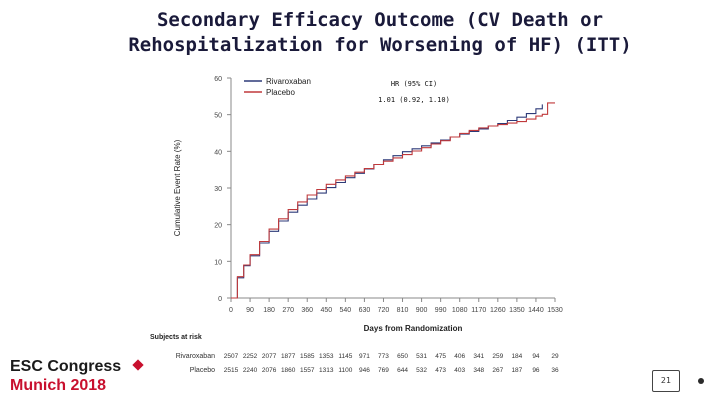  What do you see at coordinates (345, 356) in the screenshot?
I see `at-risk-value: 1145` at bounding box center [345, 356].